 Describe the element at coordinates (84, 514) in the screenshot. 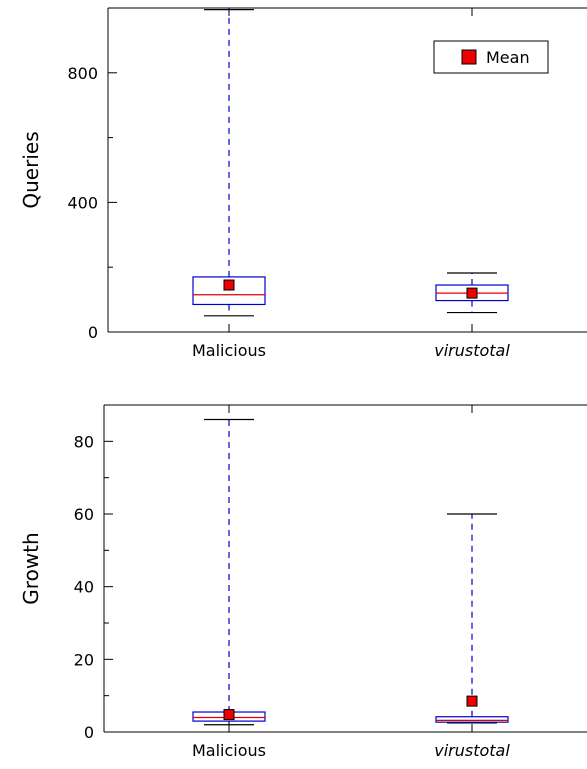

I see `y-tick-label: 60` at that location.